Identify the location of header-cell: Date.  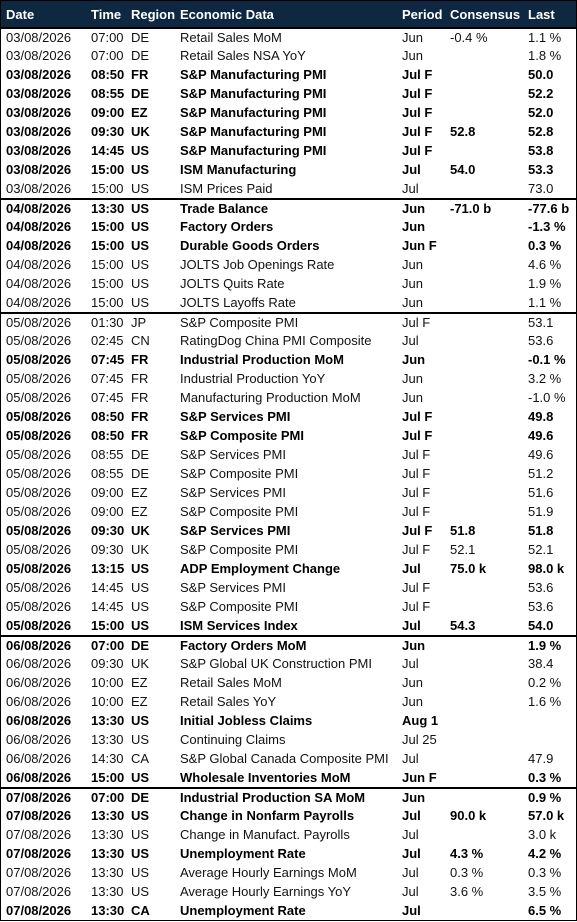
(20, 14).